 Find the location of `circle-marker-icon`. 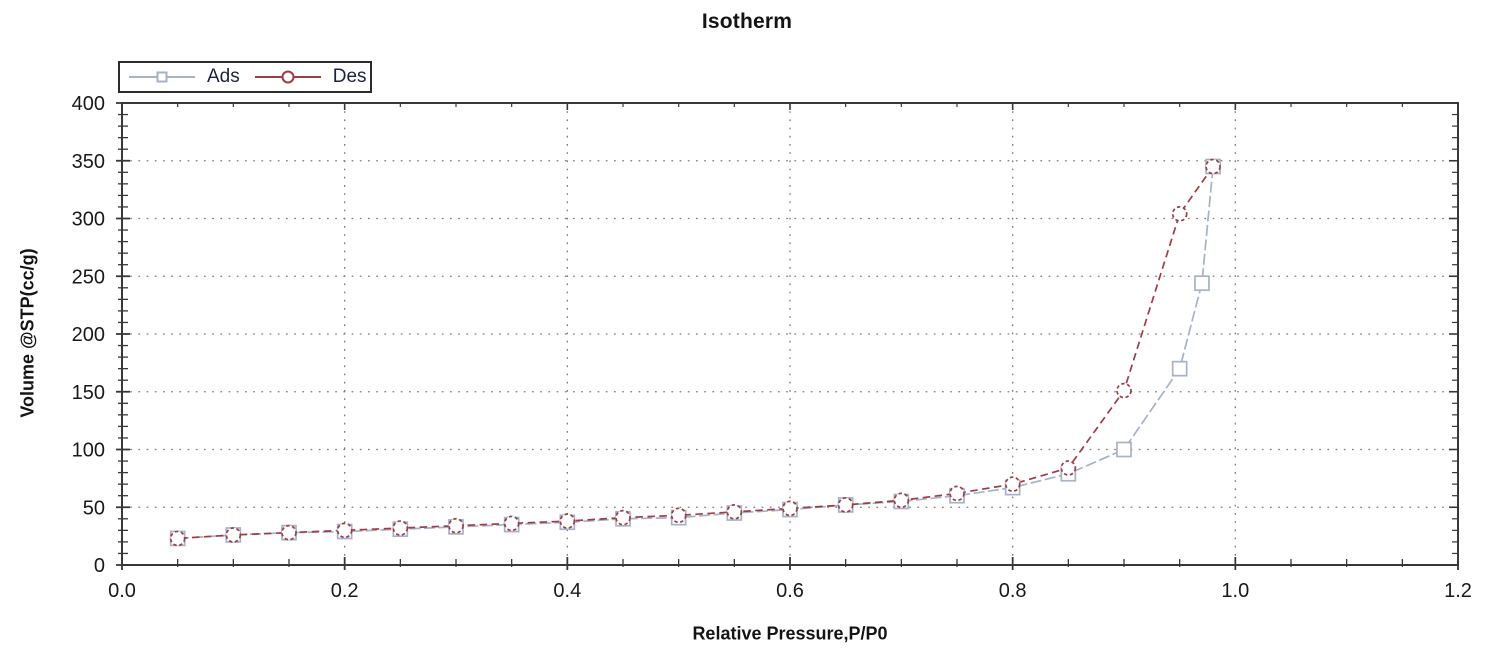

circle-marker-icon is located at coordinates (288, 77).